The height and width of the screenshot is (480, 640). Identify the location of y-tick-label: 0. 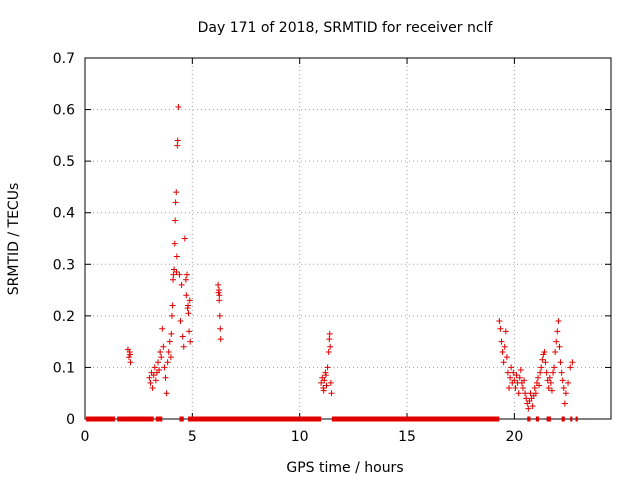
(70, 420).